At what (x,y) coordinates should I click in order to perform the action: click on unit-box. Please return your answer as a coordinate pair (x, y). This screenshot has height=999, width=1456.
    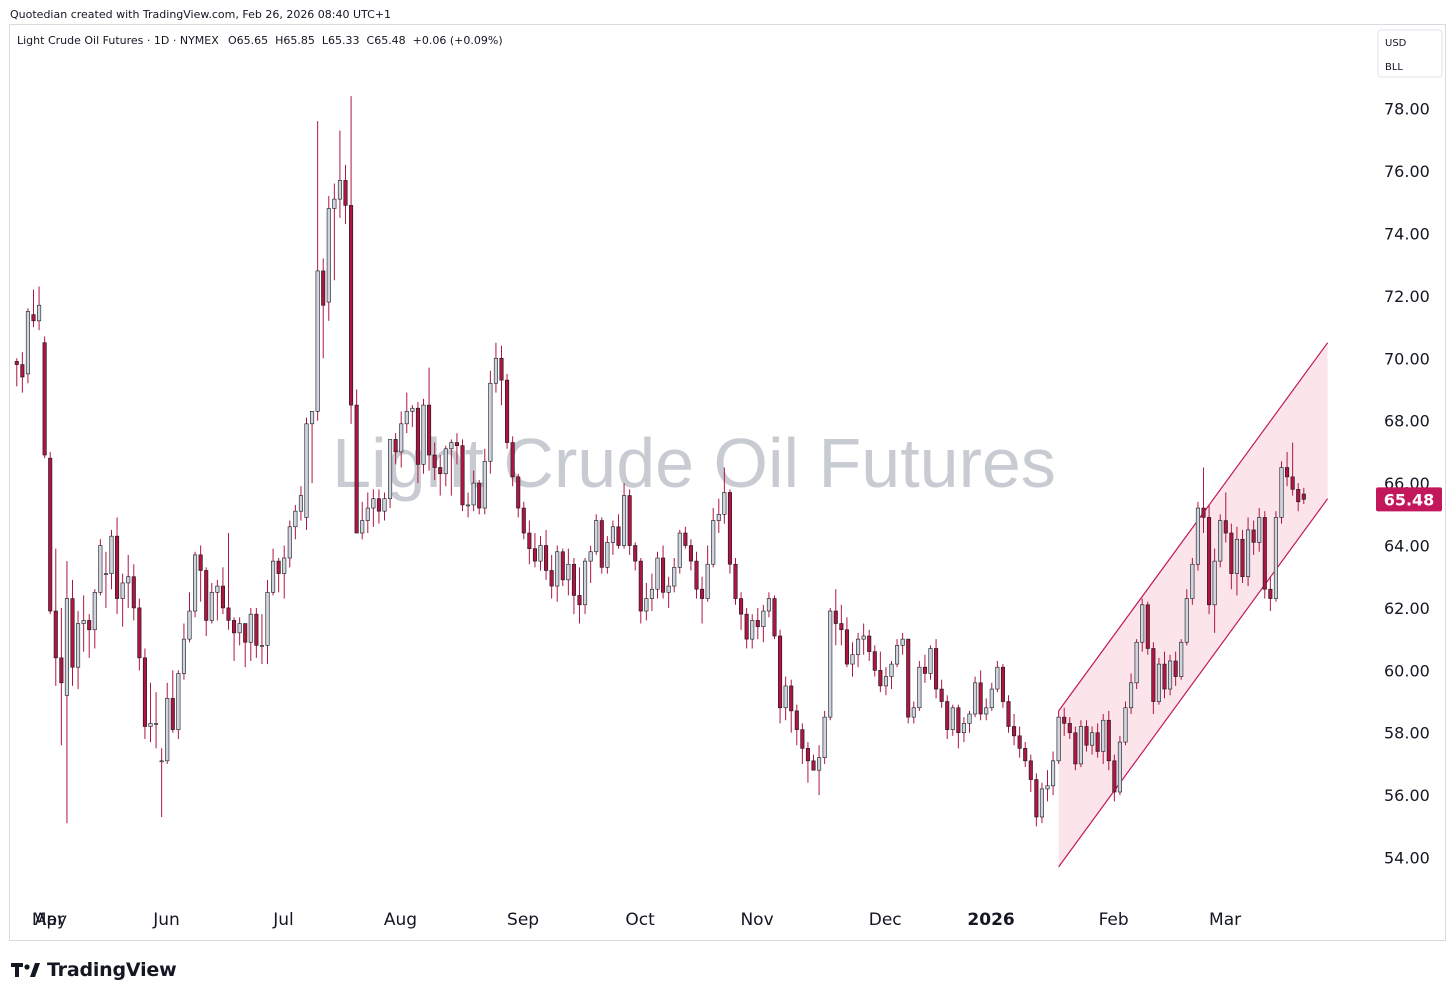
    Looking at the image, I should click on (1410, 53).